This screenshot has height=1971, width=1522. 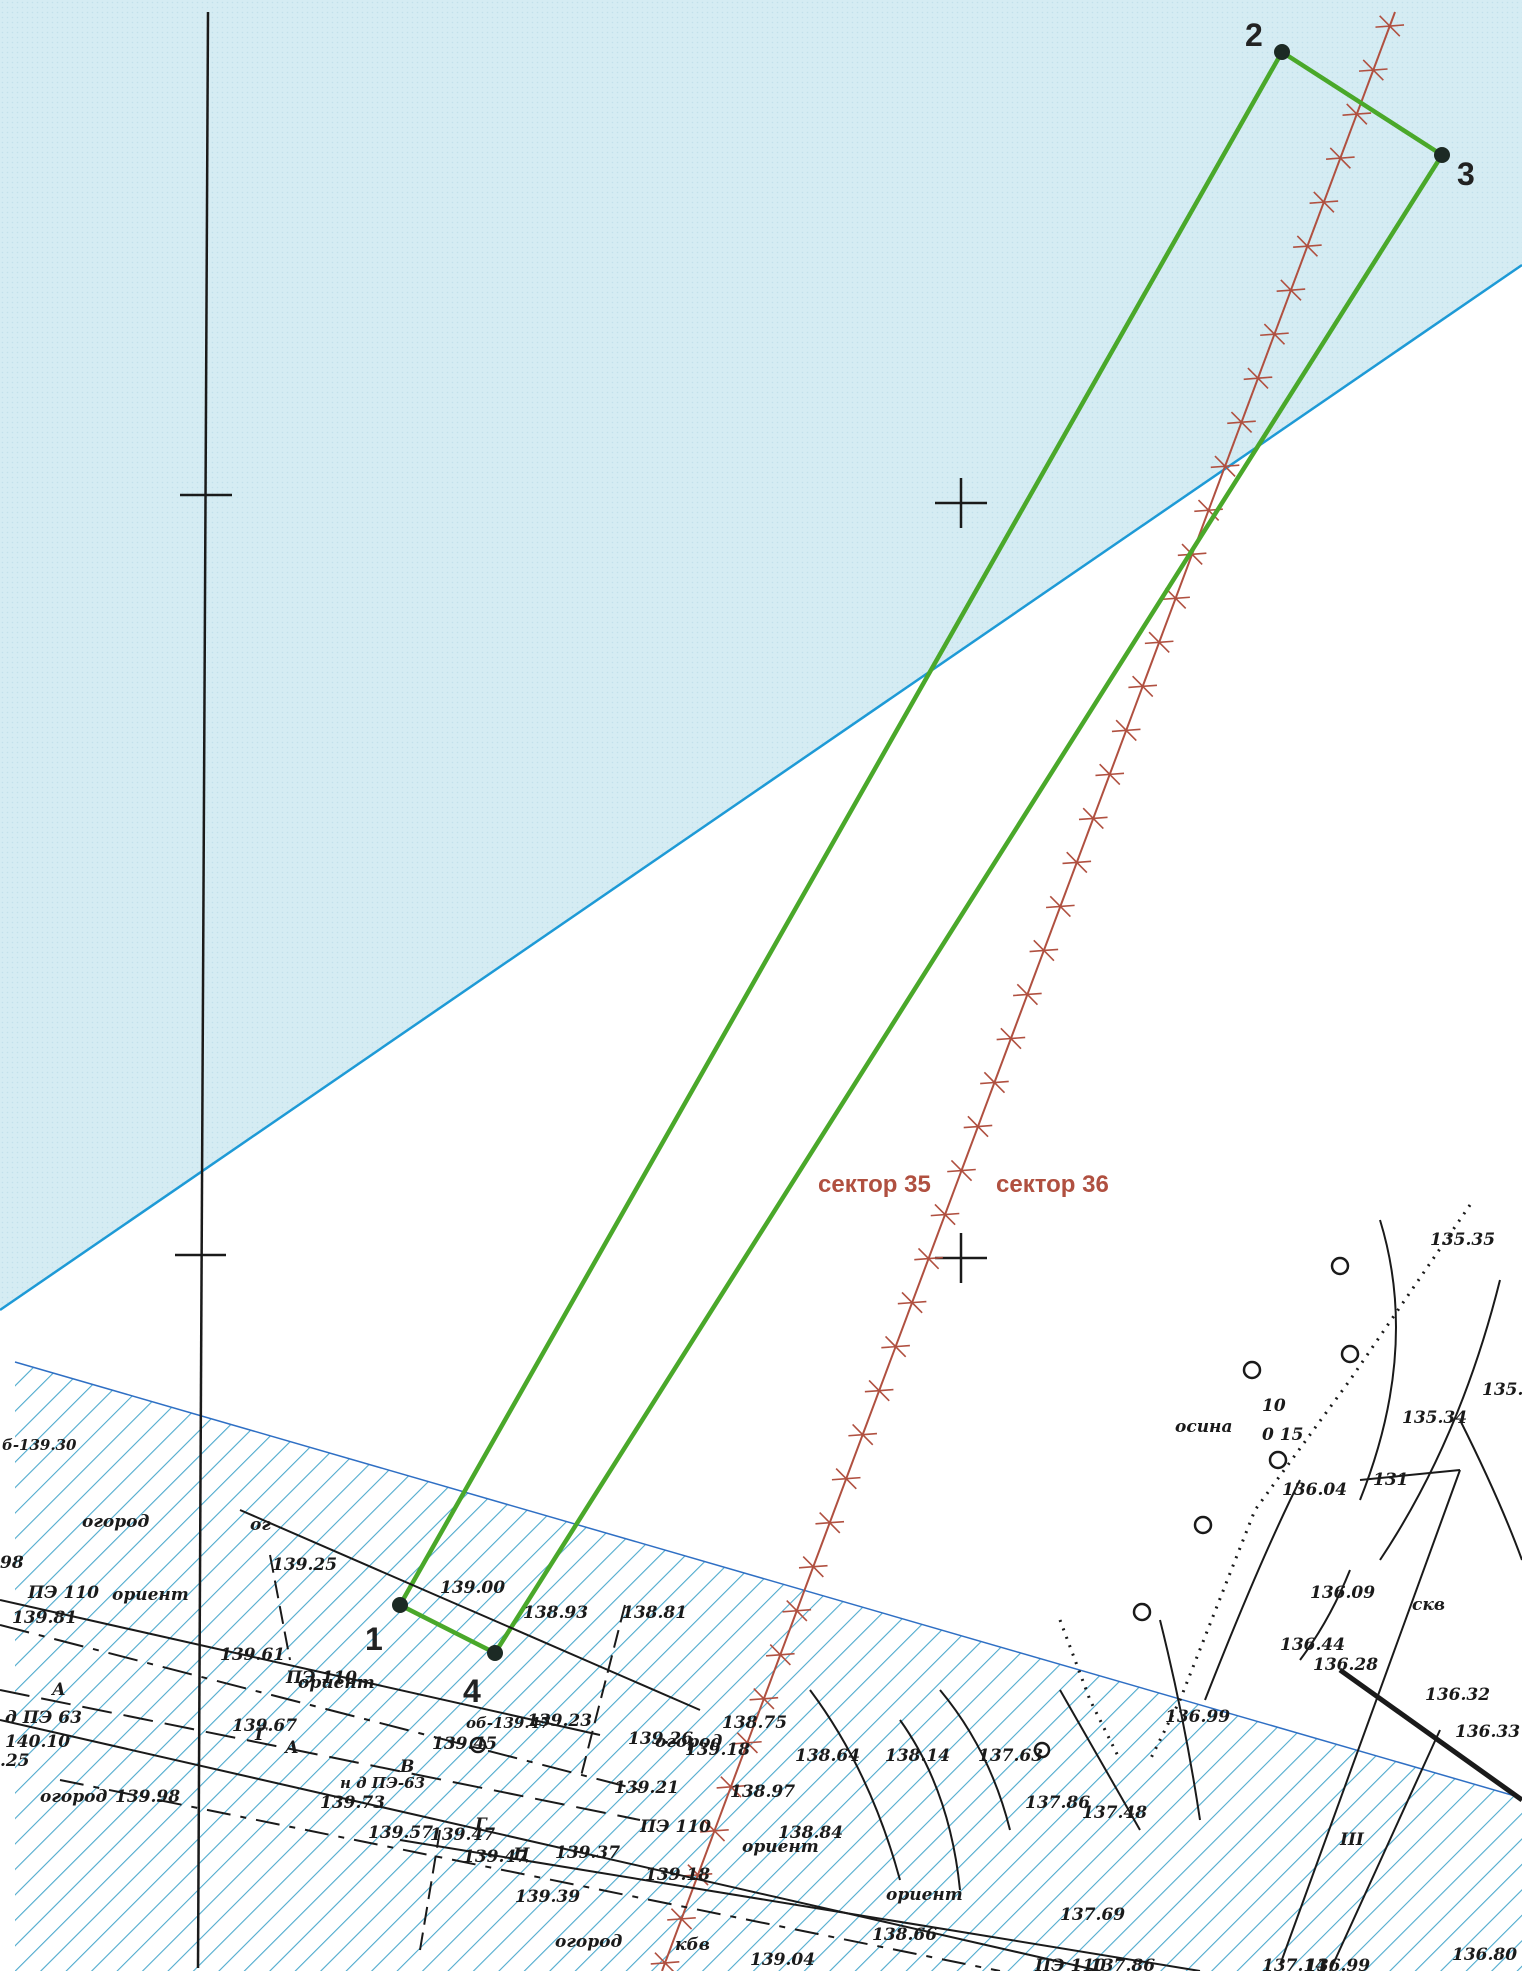 What do you see at coordinates (15, 1761) in the screenshot?
I see `topo-label: .25` at bounding box center [15, 1761].